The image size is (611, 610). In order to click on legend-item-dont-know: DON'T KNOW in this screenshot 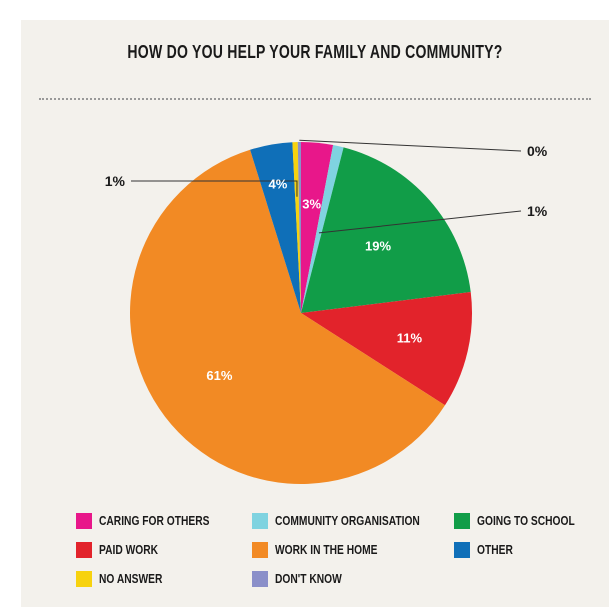, I will do `click(304, 579)`.